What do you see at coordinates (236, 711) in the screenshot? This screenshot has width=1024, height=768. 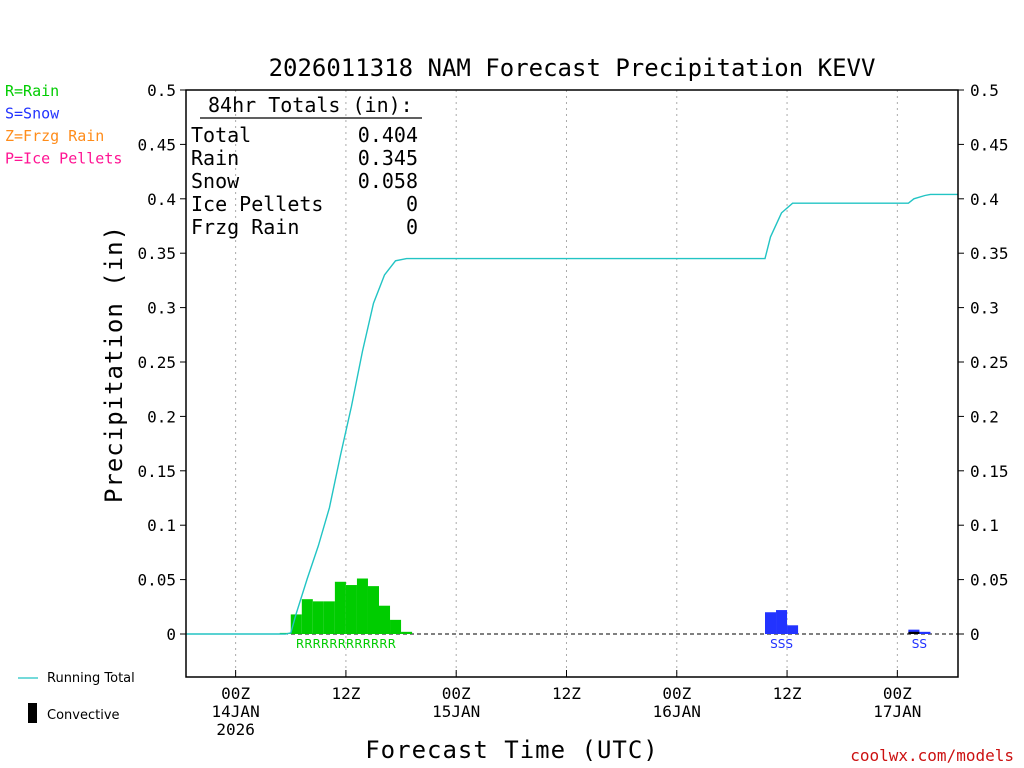 I see `x-tick-label: 14JAN` at bounding box center [236, 711].